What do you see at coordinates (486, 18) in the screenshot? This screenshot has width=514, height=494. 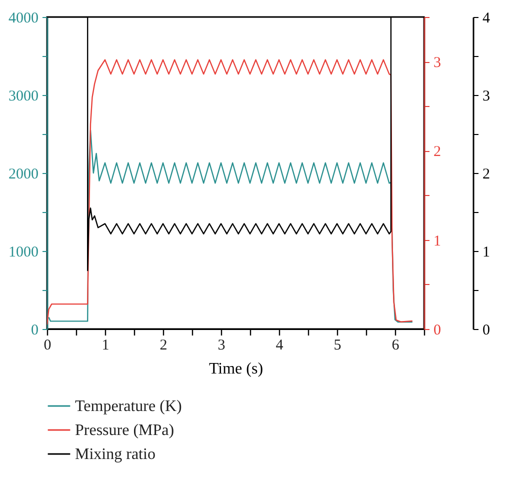 I see `y3-tick-label: 4` at bounding box center [486, 18].